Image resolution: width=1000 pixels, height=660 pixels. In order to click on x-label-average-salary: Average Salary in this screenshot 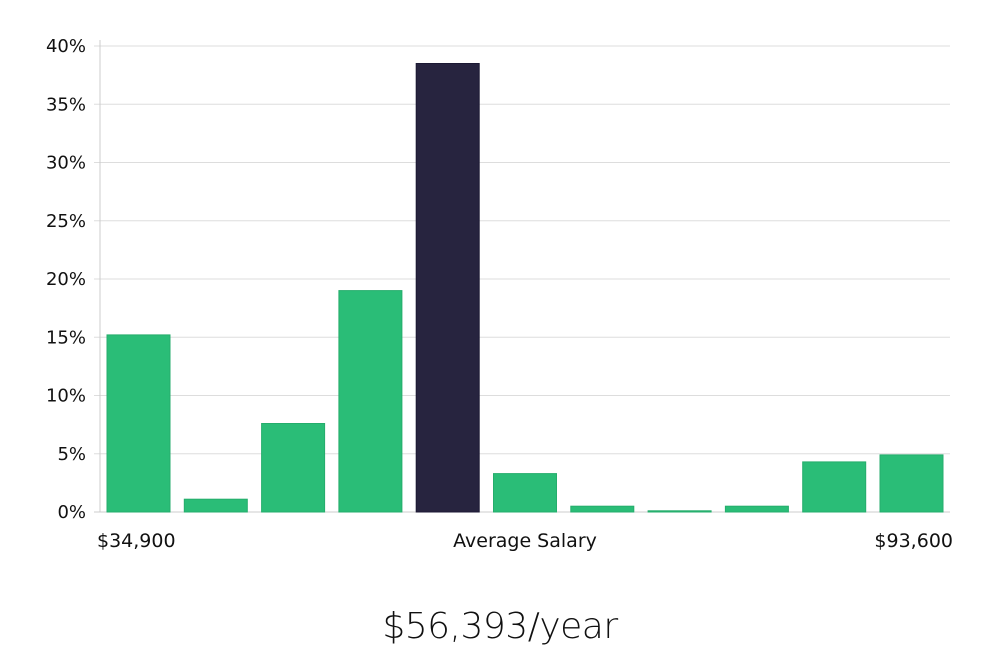, I will do `click(525, 541)`.